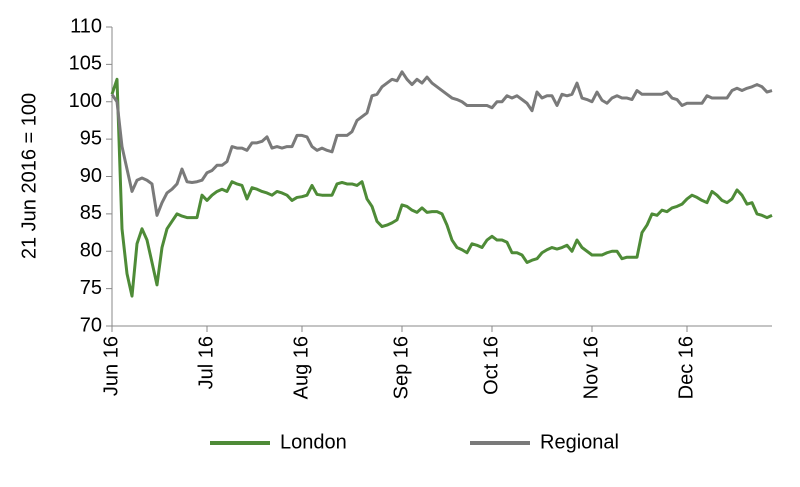 The width and height of the screenshot is (800, 487). Describe the element at coordinates (91, 176) in the screenshot. I see `y-tick-label: 90` at that location.